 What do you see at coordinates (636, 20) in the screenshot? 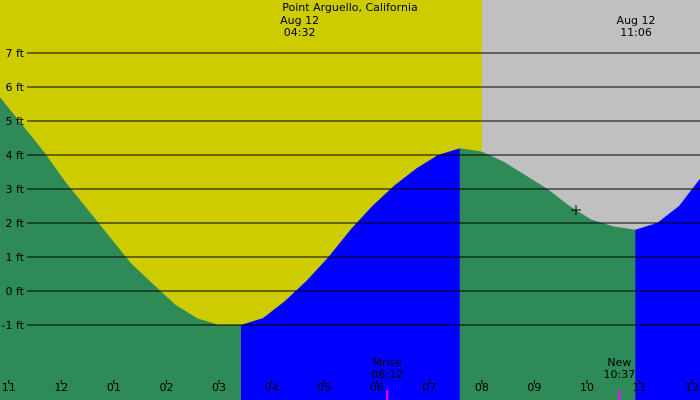
I see `extreme-date-1: Aug 12` at bounding box center [636, 20].